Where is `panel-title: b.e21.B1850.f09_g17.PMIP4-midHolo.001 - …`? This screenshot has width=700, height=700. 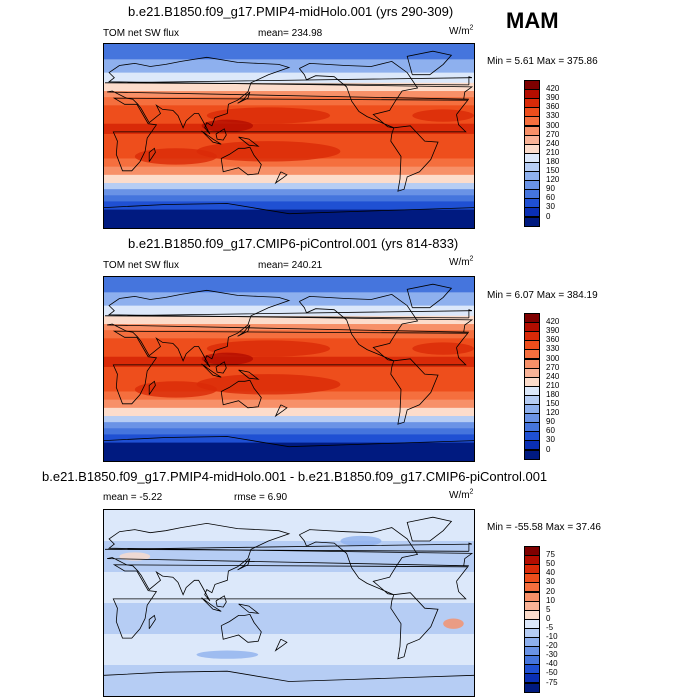
panel-title: b.e21.B1850.f09_g17.PMIP4-midHolo.001 - … is located at coordinates (295, 476).